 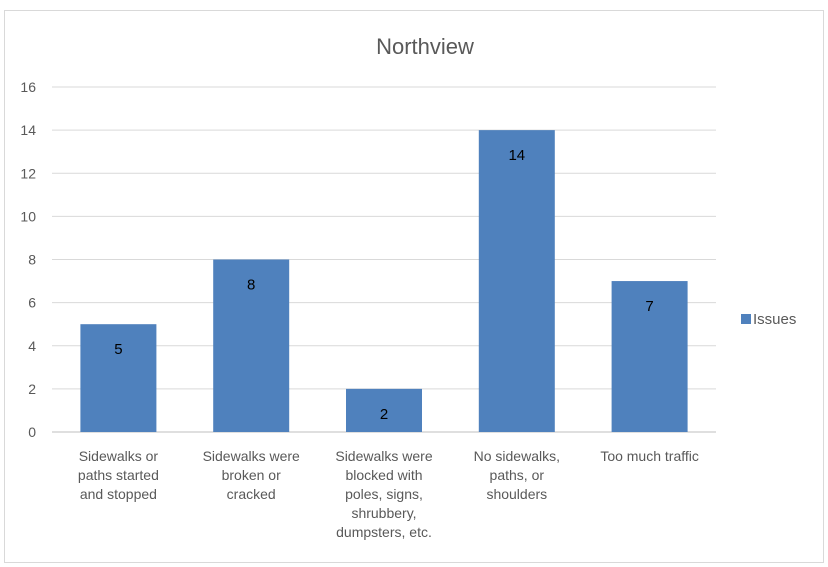 I want to click on x-tick-label: Too much traffic, so click(x=649, y=456).